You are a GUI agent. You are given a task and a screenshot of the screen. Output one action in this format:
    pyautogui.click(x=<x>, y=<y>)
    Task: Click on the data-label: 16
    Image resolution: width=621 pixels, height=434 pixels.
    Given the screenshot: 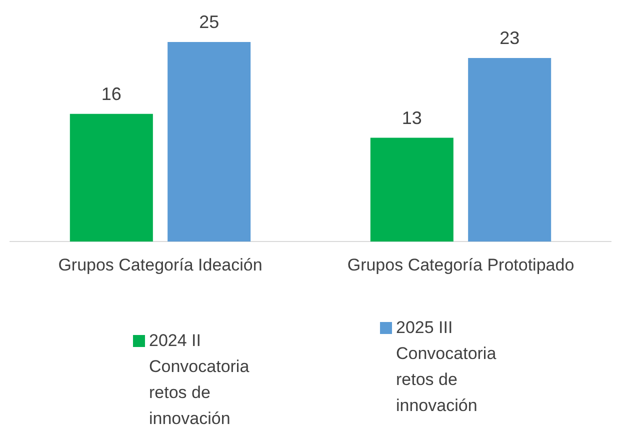 What is the action you would take?
    pyautogui.click(x=111, y=94)
    